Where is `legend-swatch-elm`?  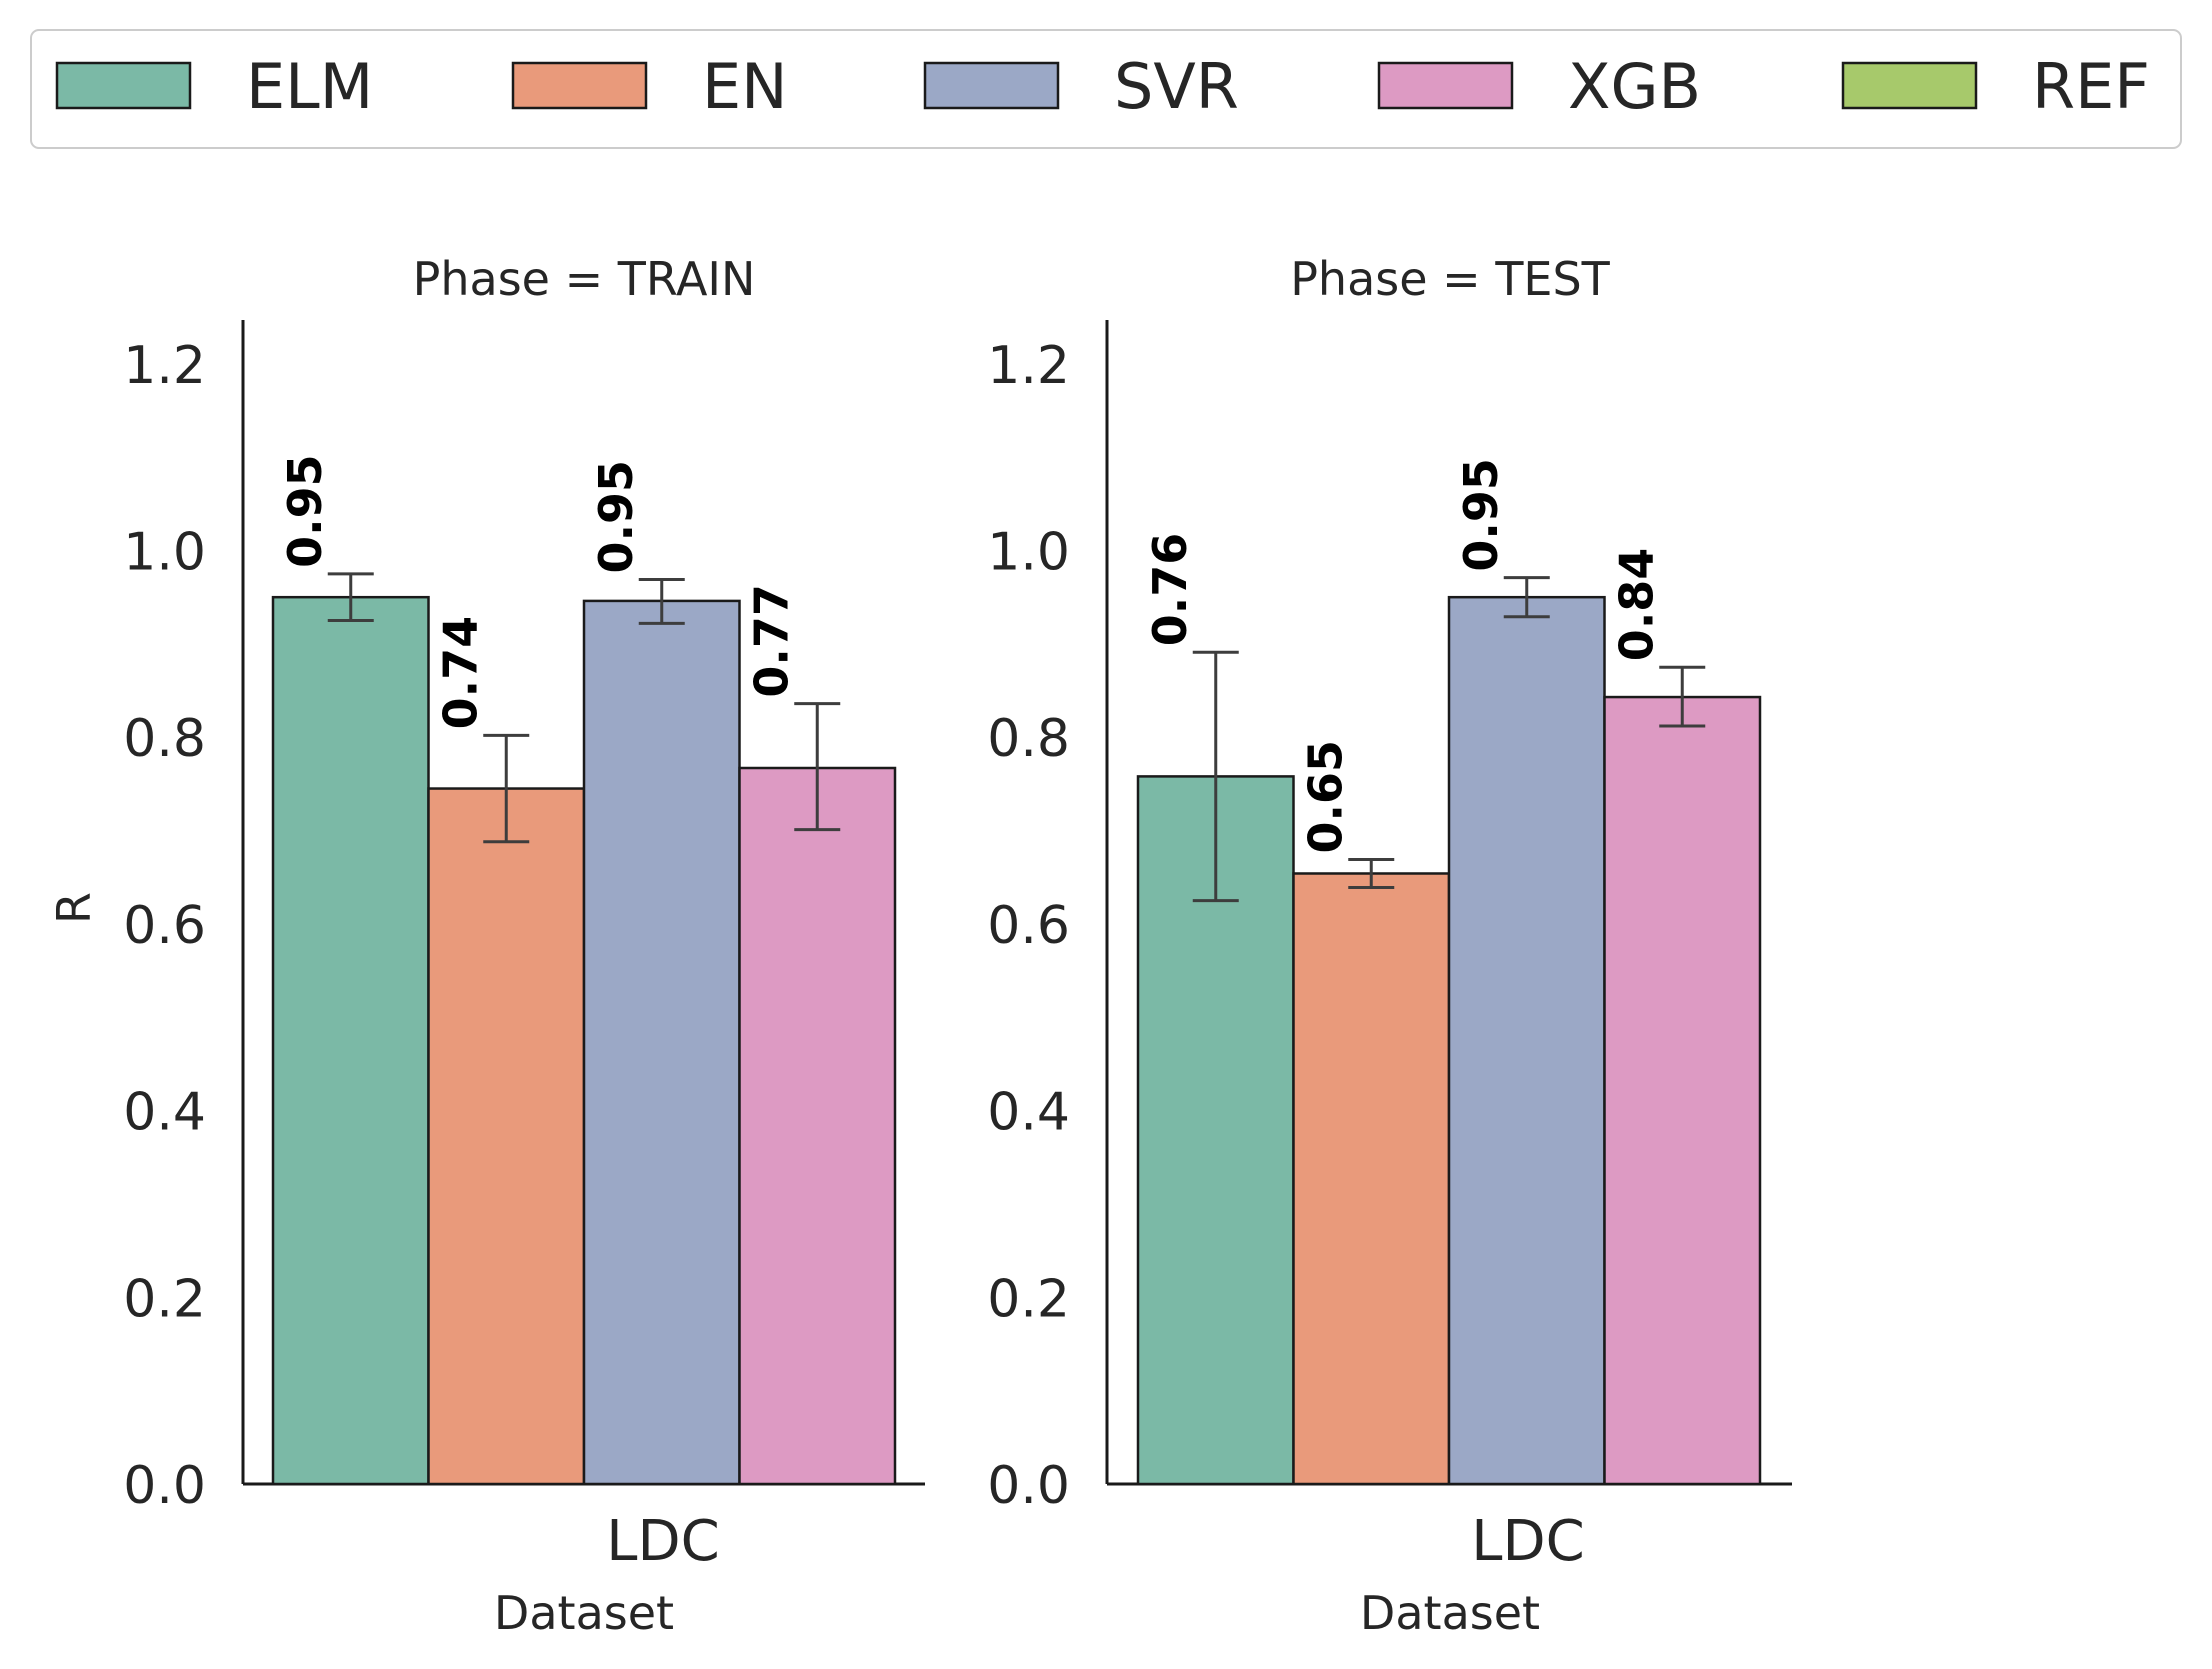
legend-swatch-elm is located at coordinates (123, 85).